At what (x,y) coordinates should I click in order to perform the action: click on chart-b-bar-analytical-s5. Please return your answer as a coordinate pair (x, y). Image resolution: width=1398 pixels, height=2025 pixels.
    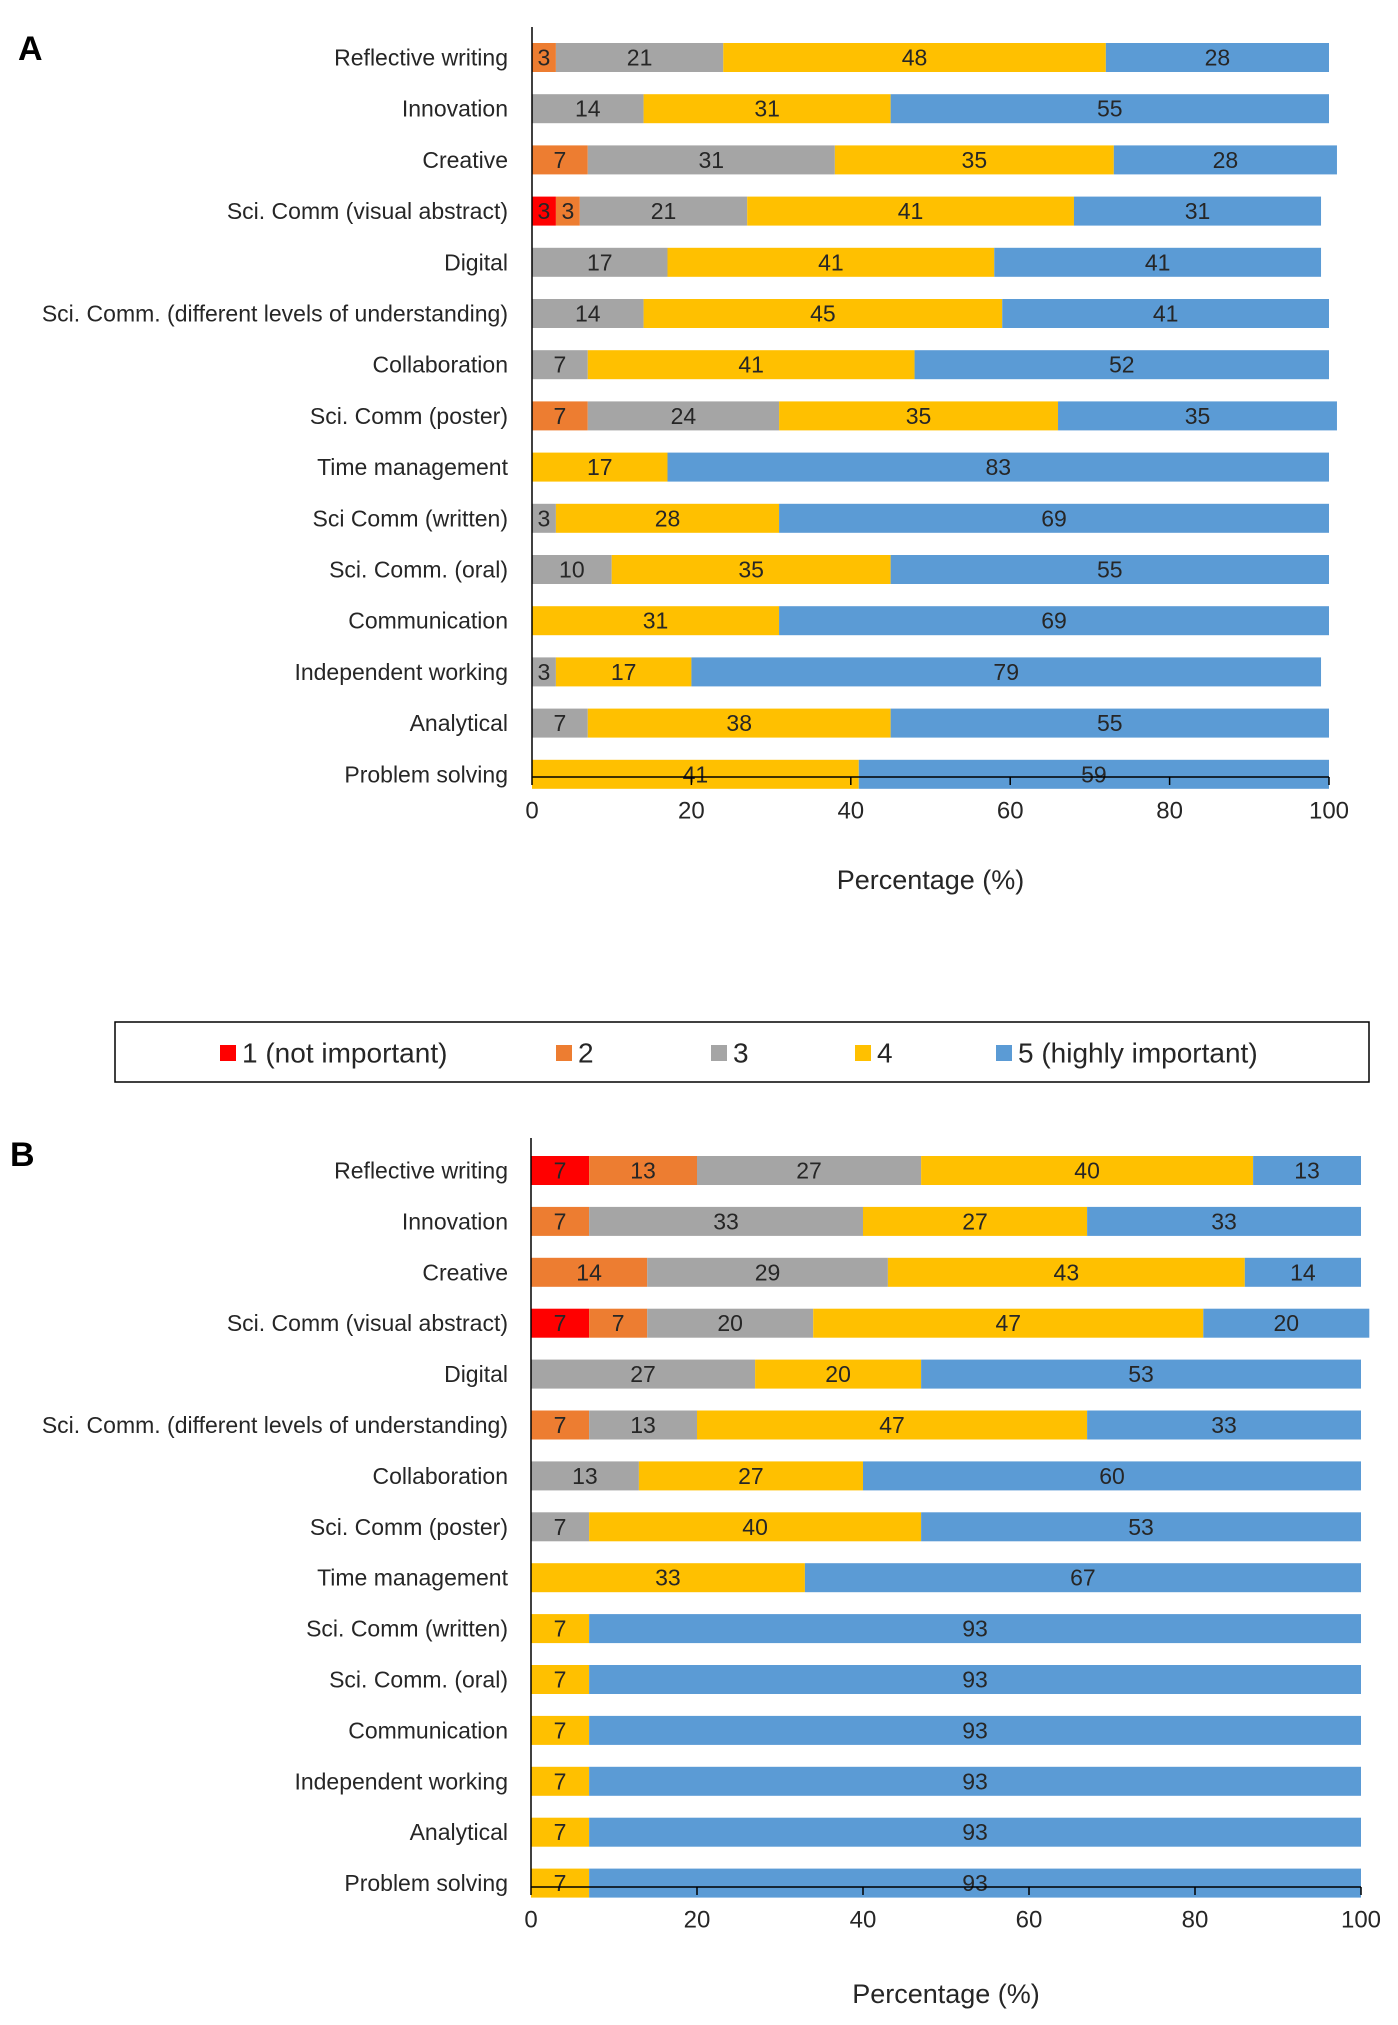
    Looking at the image, I should click on (975, 1832).